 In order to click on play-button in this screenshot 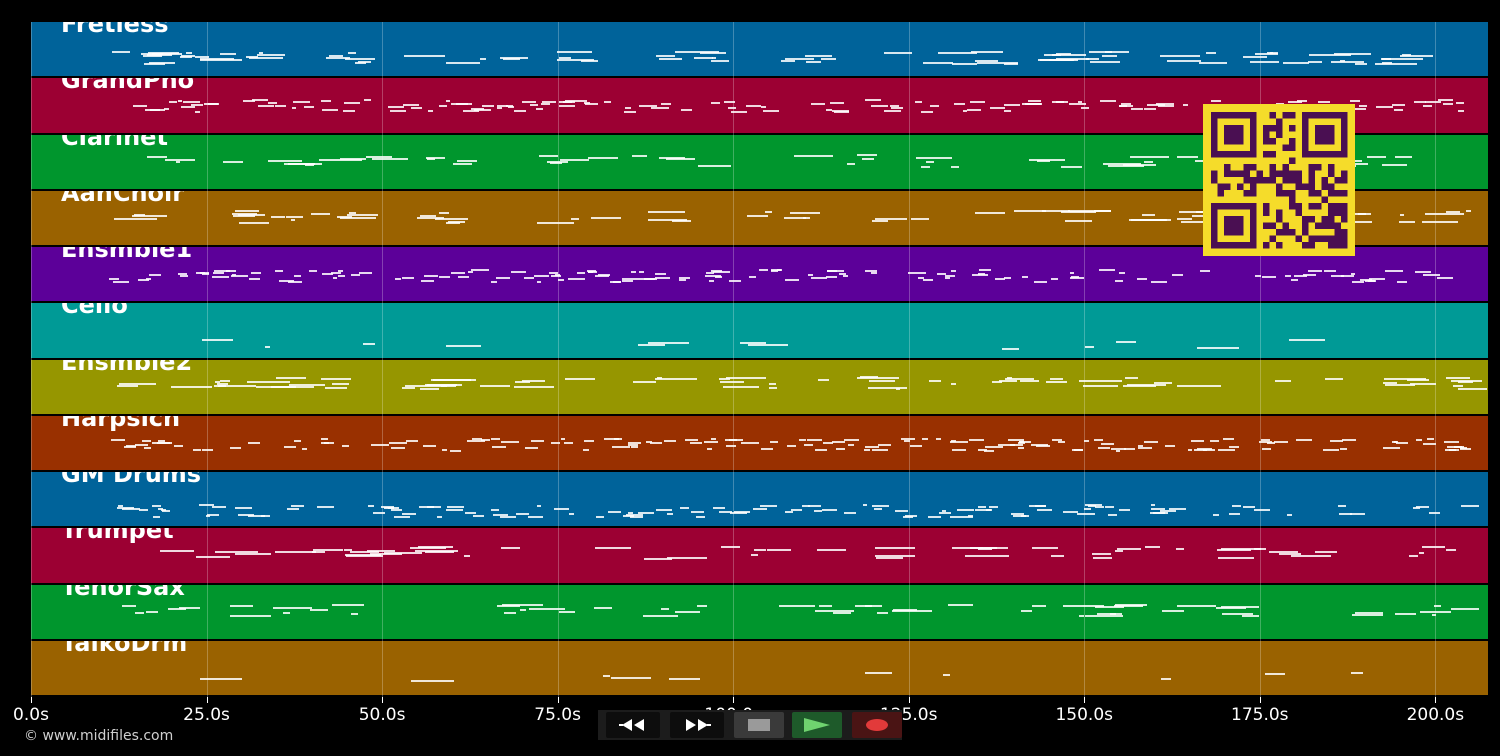, I will do `click(817, 725)`.